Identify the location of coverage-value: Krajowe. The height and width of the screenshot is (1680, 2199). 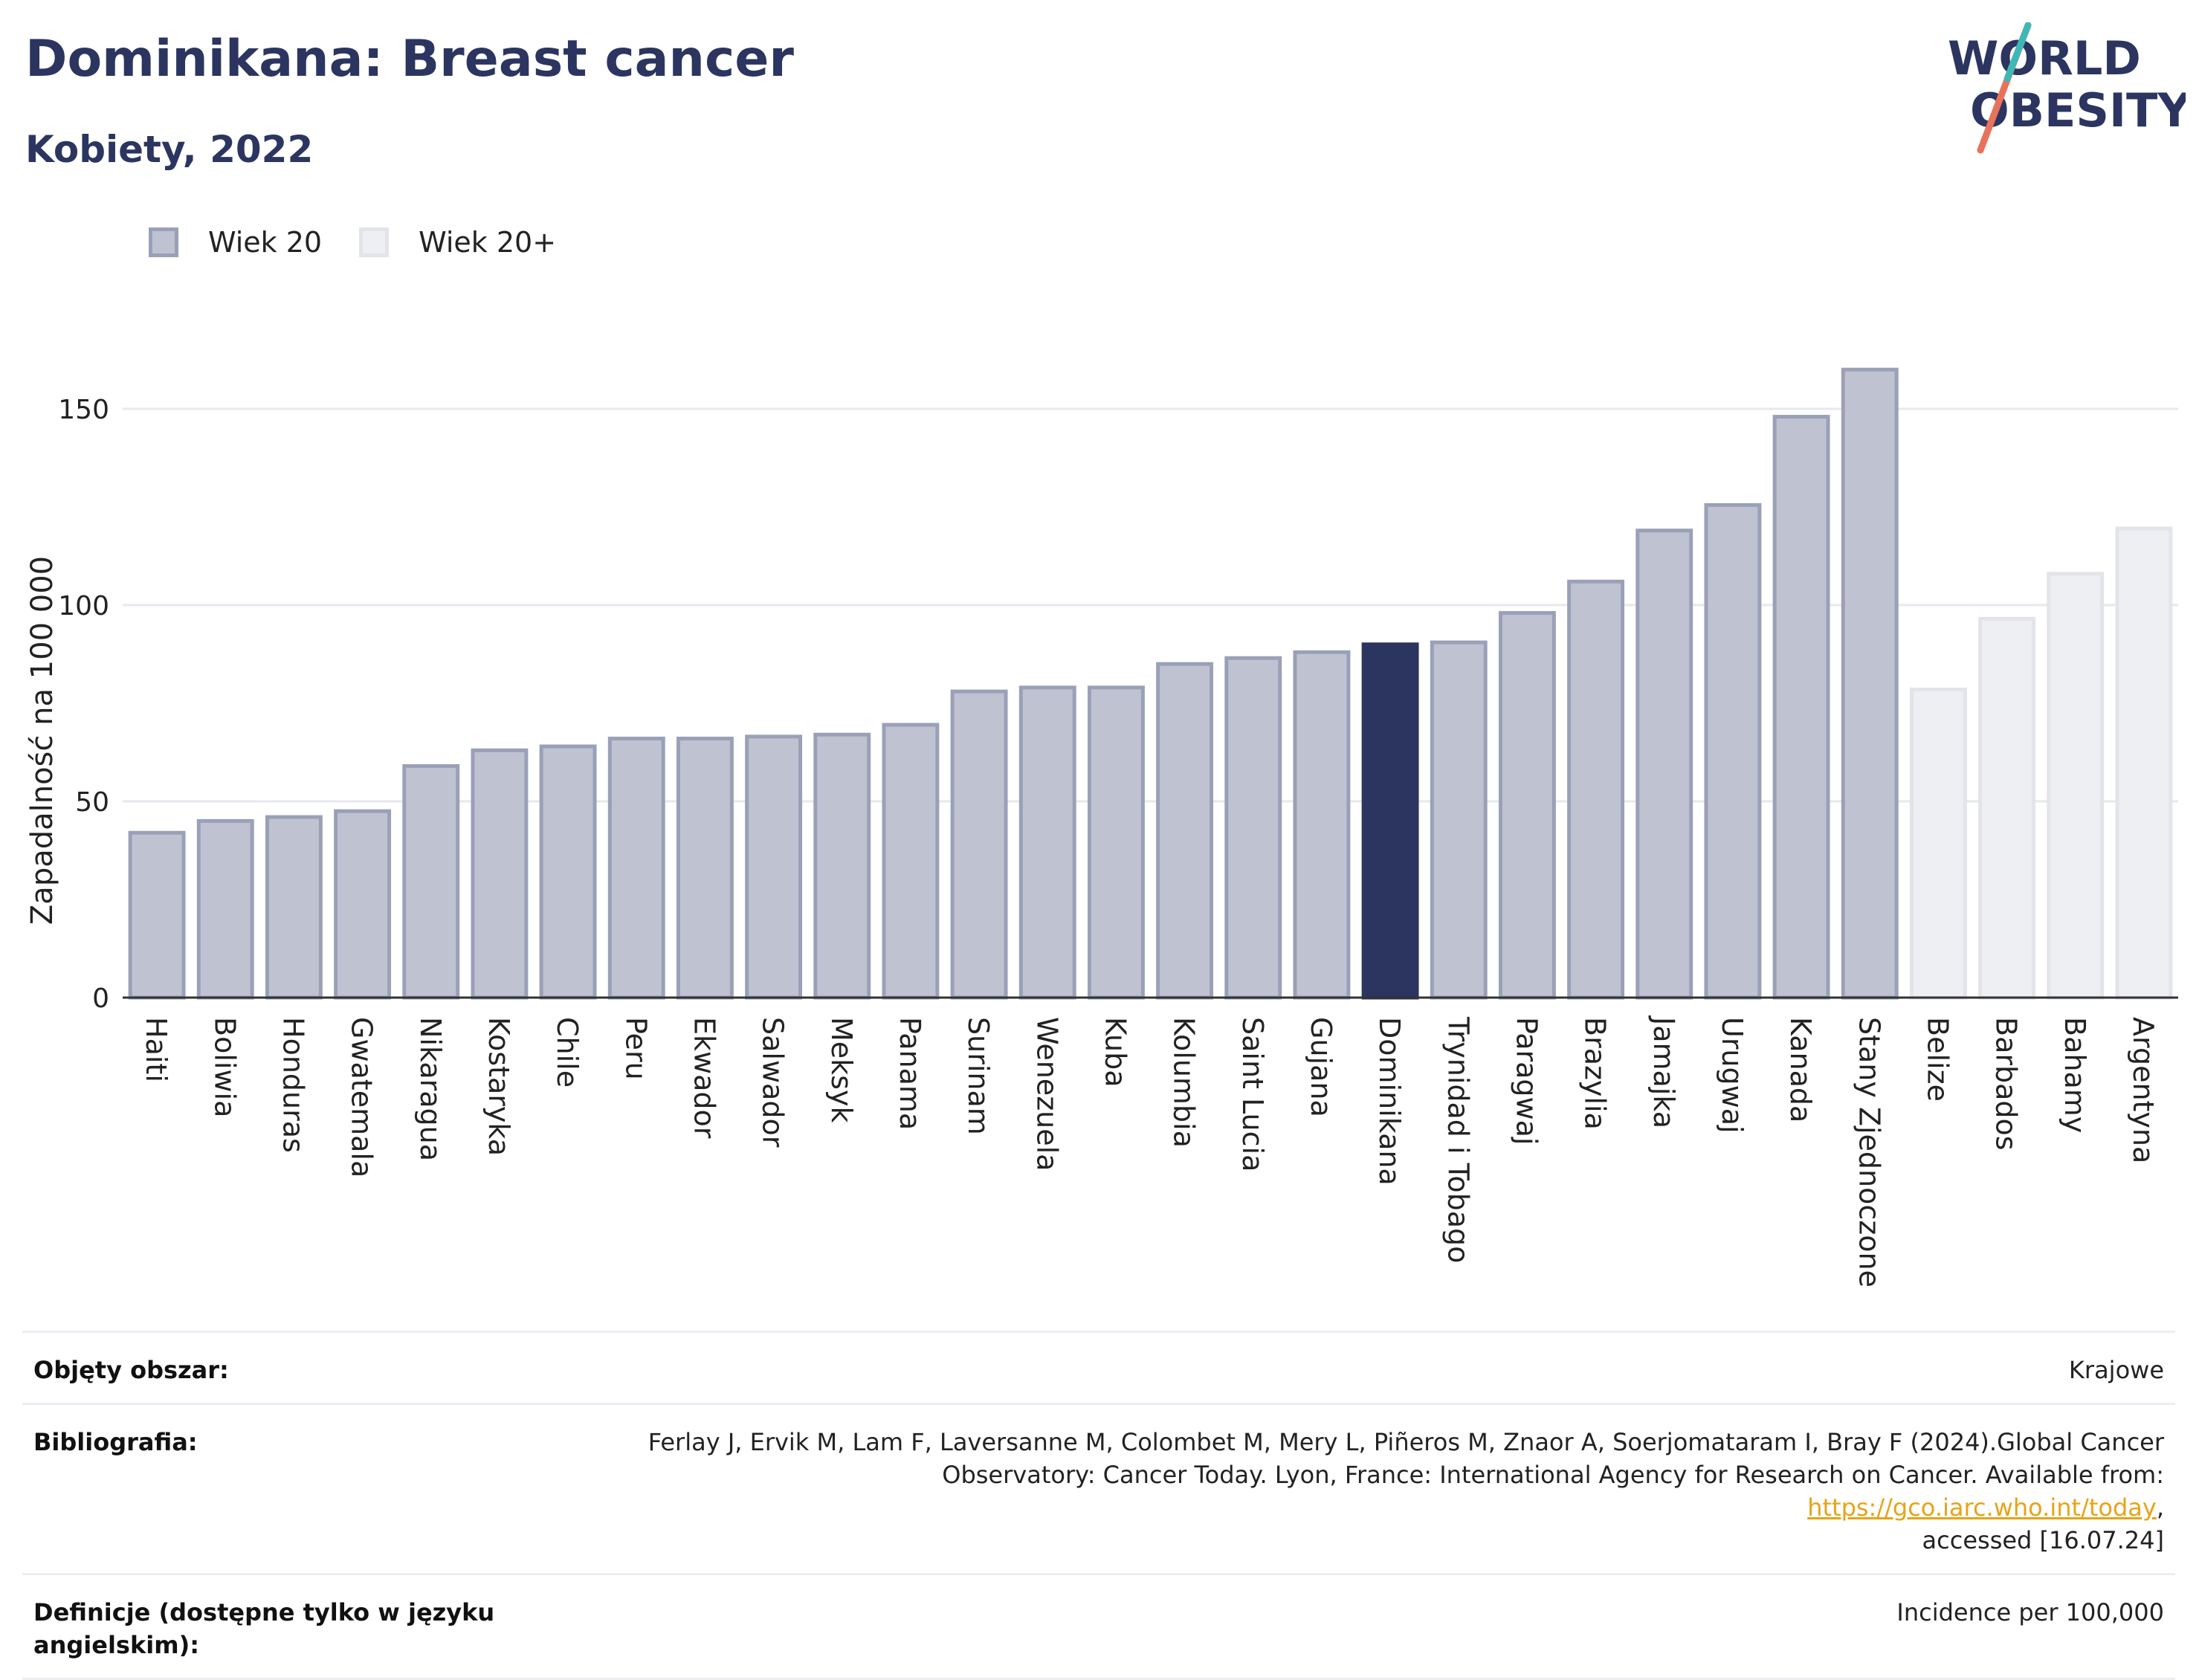
(2116, 1370).